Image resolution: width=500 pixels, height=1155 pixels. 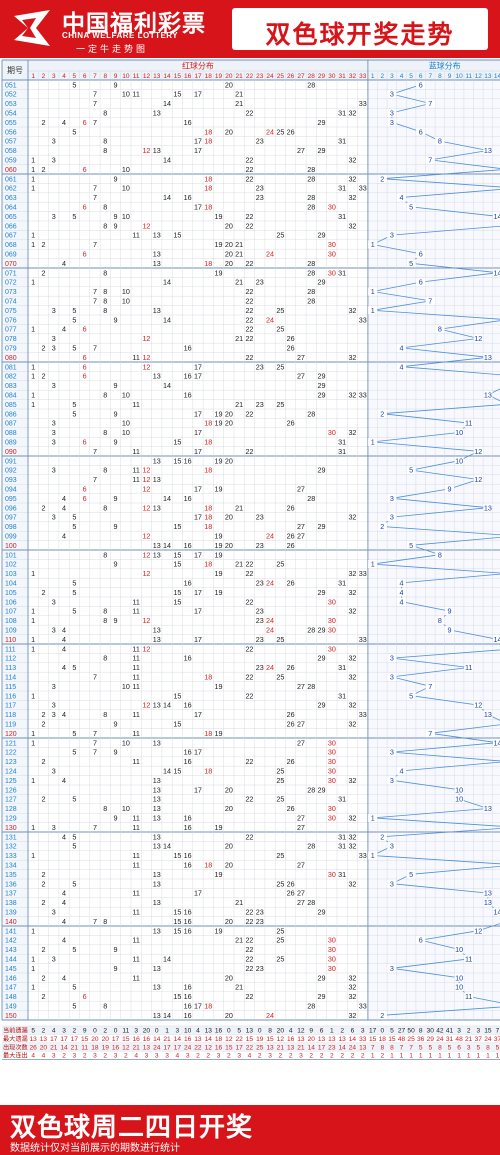 I want to click on period-label: 051, so click(x=11, y=85).